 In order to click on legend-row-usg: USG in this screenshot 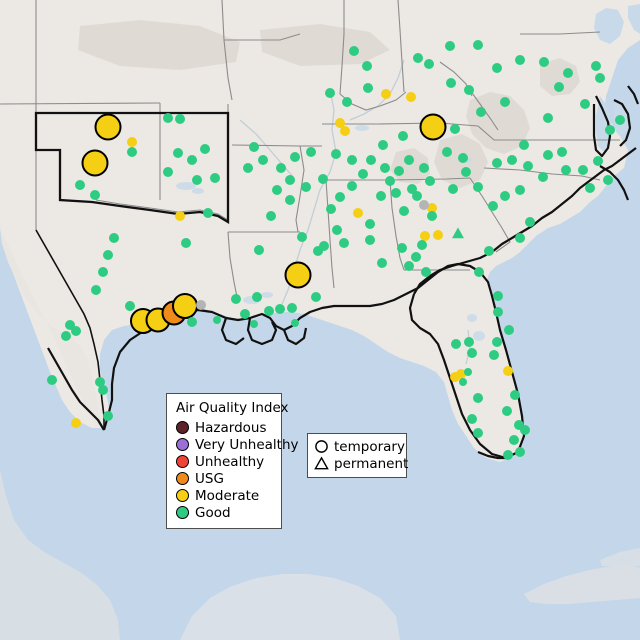, I will do `click(224, 478)`.